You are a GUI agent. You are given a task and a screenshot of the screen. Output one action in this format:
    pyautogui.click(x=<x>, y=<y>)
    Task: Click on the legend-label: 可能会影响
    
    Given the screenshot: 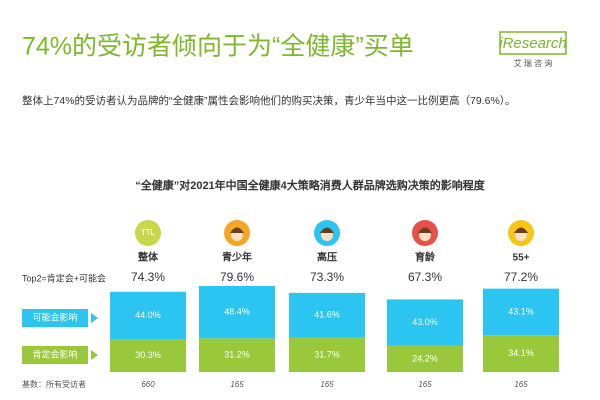 What is the action you would take?
    pyautogui.click(x=54, y=316)
    